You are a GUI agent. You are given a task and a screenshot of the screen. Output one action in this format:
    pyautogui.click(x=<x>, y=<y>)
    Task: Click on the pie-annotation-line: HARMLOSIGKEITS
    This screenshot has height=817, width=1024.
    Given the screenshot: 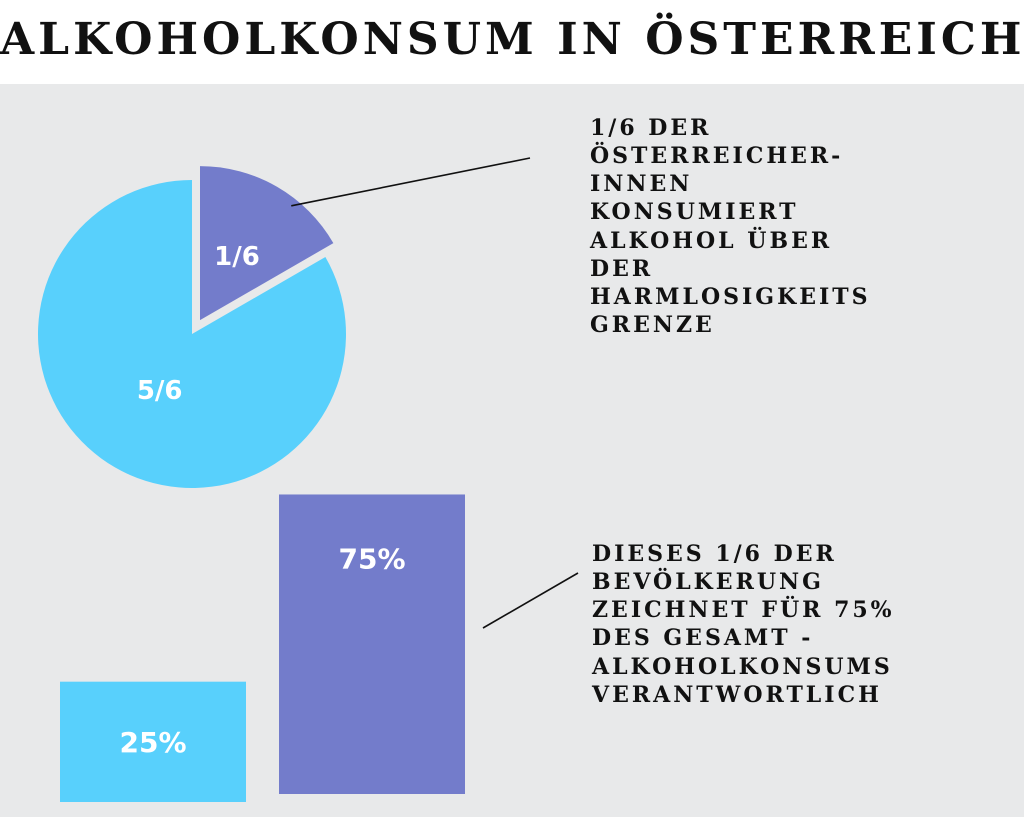 What is the action you would take?
    pyautogui.click(x=730, y=296)
    